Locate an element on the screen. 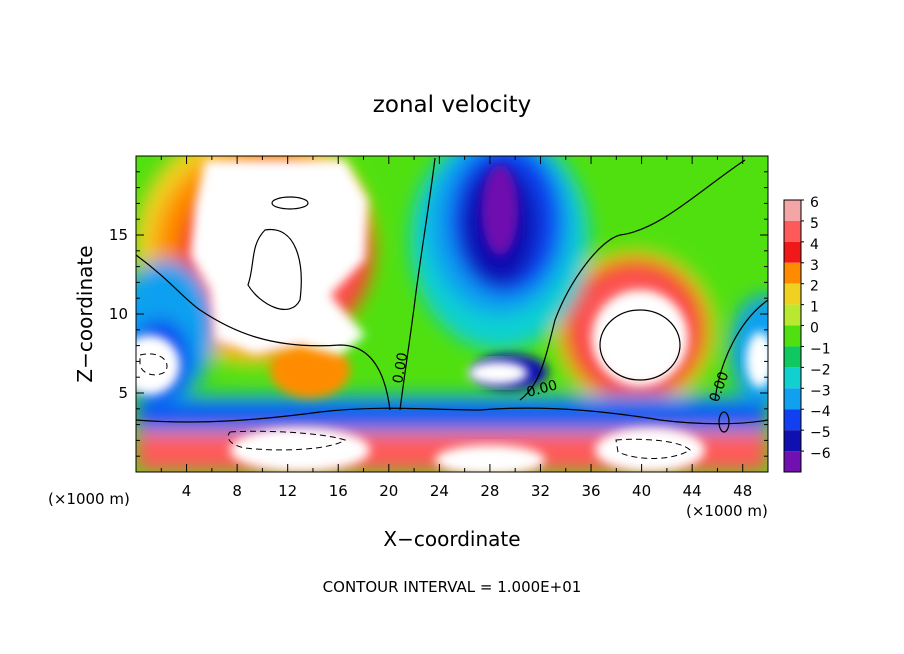  y-tick-label: 5 is located at coordinates (123, 393).